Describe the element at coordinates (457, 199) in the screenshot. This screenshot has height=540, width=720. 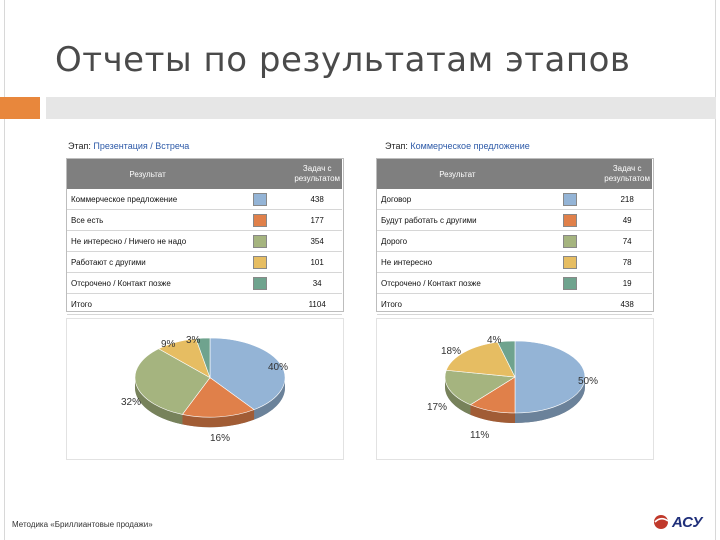
I see `right-row-label: Договор` at that location.